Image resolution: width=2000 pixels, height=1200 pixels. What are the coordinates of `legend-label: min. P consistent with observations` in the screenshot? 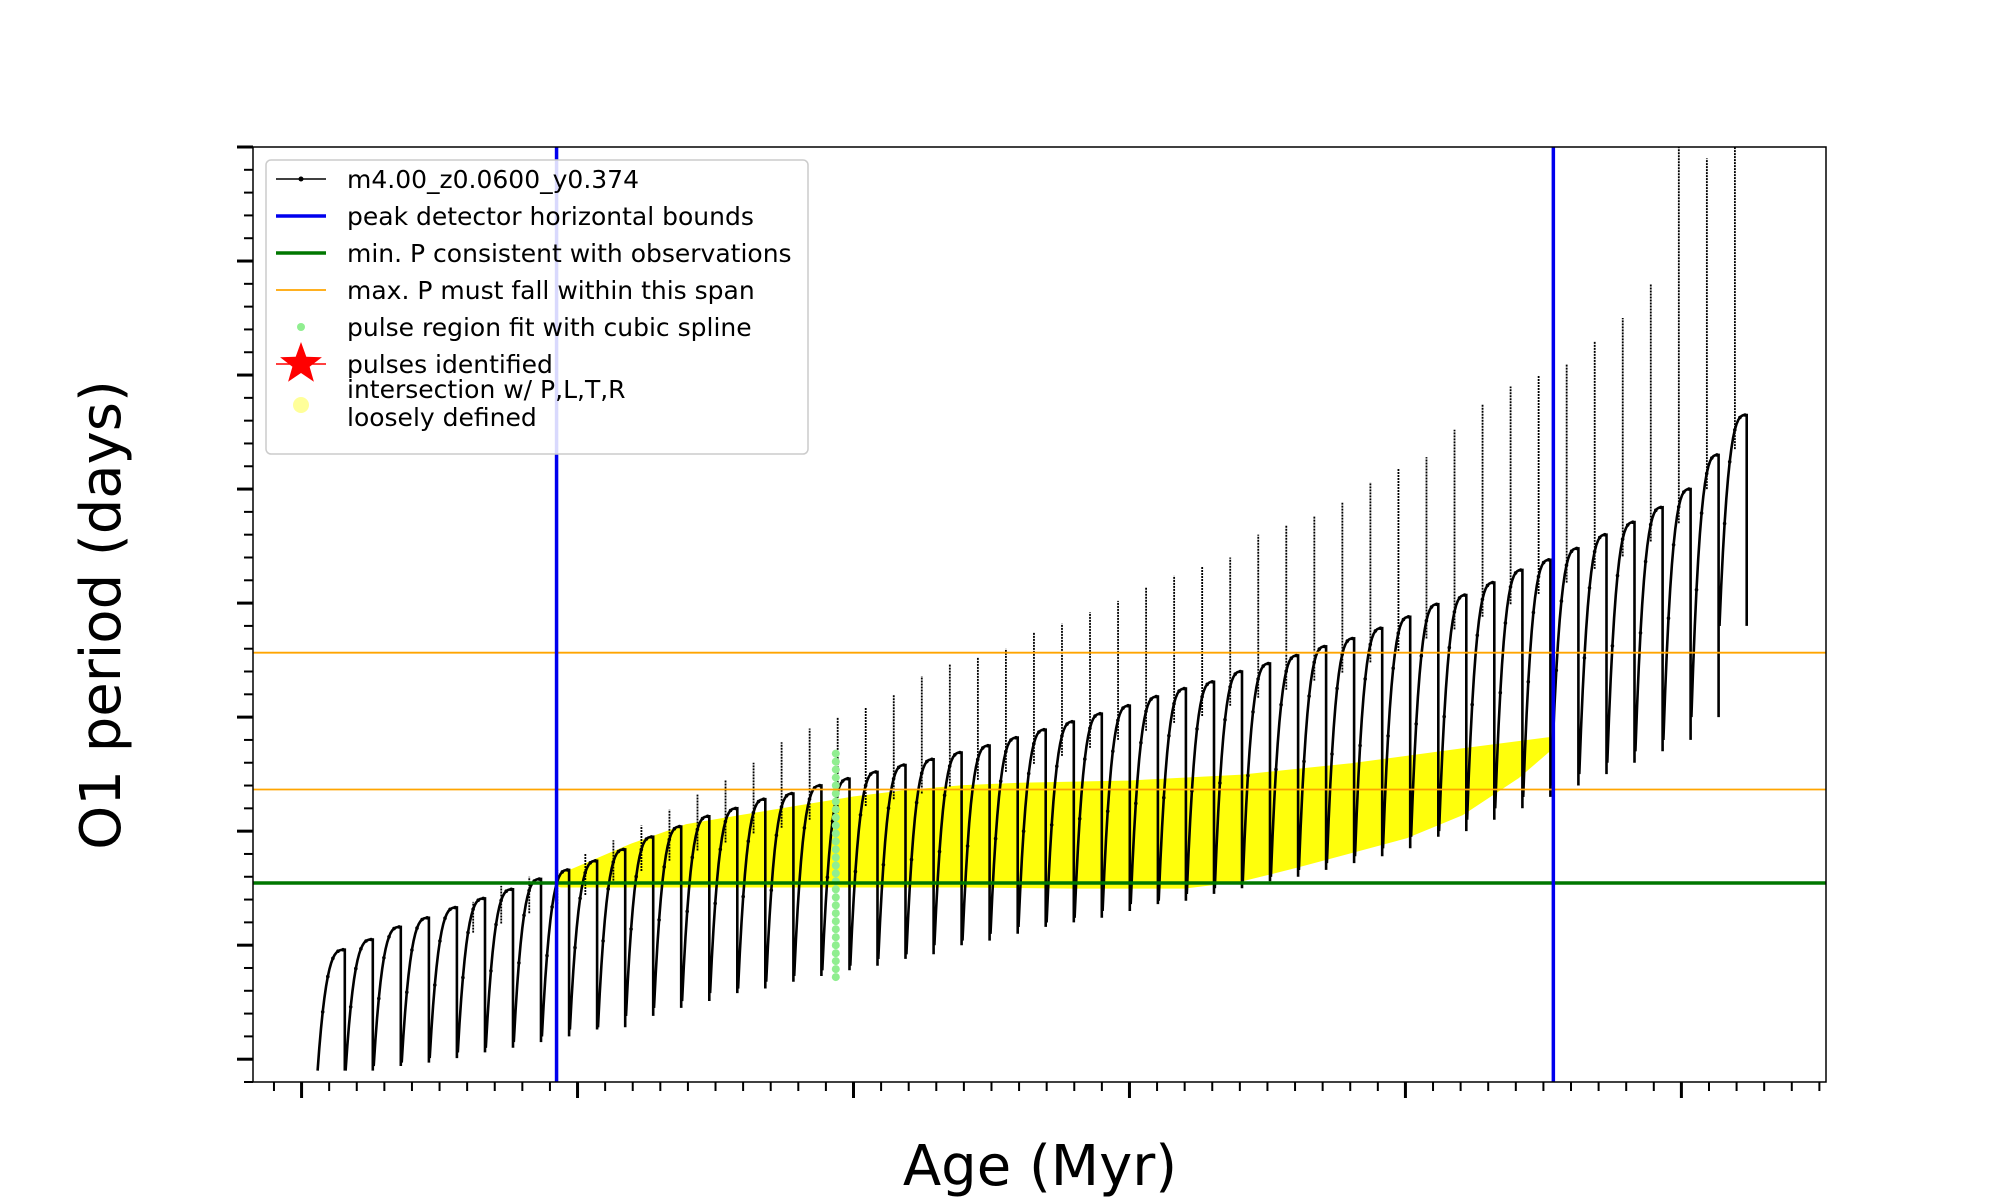 It's located at (569, 253).